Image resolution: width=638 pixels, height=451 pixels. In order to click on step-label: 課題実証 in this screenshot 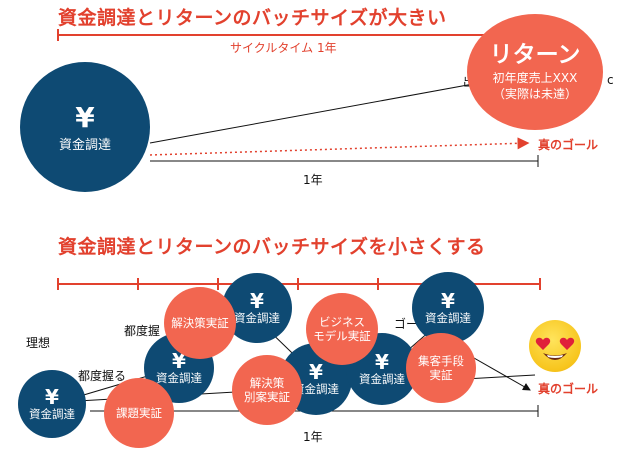, I will do `click(139, 412)`.